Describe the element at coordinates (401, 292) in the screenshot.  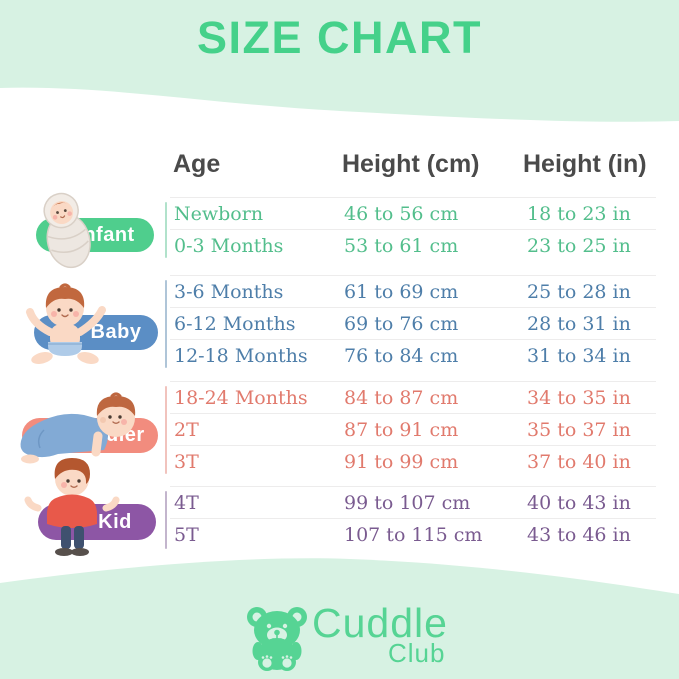
I see `height-cm-cell: 61 to 69 cm` at that location.